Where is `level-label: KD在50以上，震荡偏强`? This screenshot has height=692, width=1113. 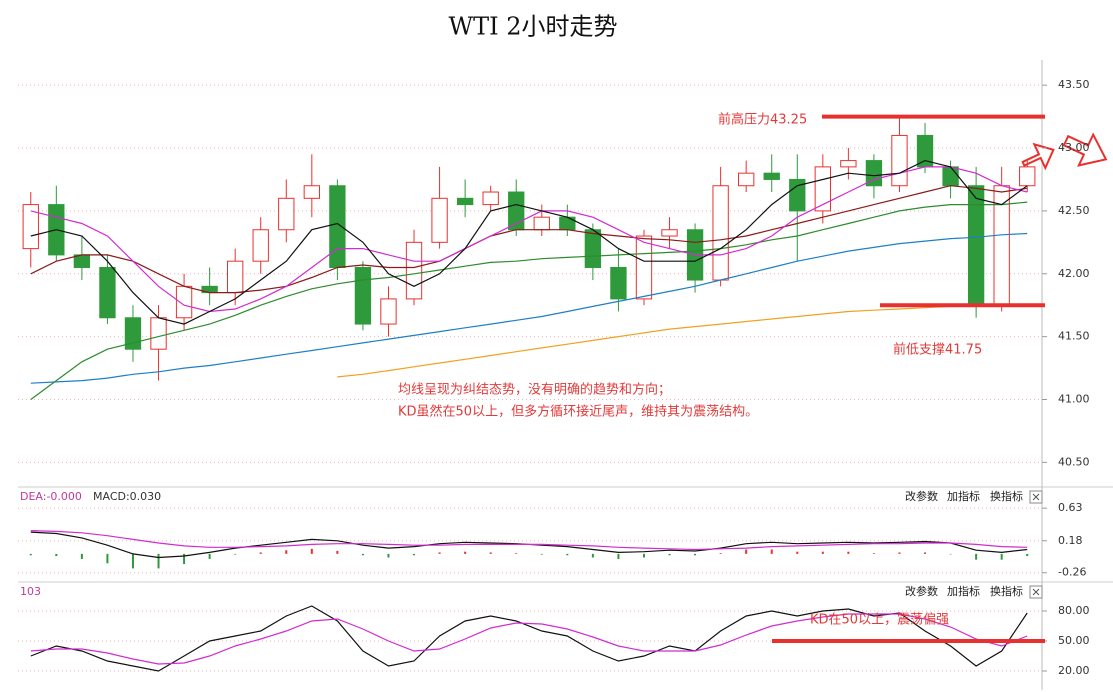
level-label: KD在50以上，震荡偏强 is located at coordinates (879, 620).